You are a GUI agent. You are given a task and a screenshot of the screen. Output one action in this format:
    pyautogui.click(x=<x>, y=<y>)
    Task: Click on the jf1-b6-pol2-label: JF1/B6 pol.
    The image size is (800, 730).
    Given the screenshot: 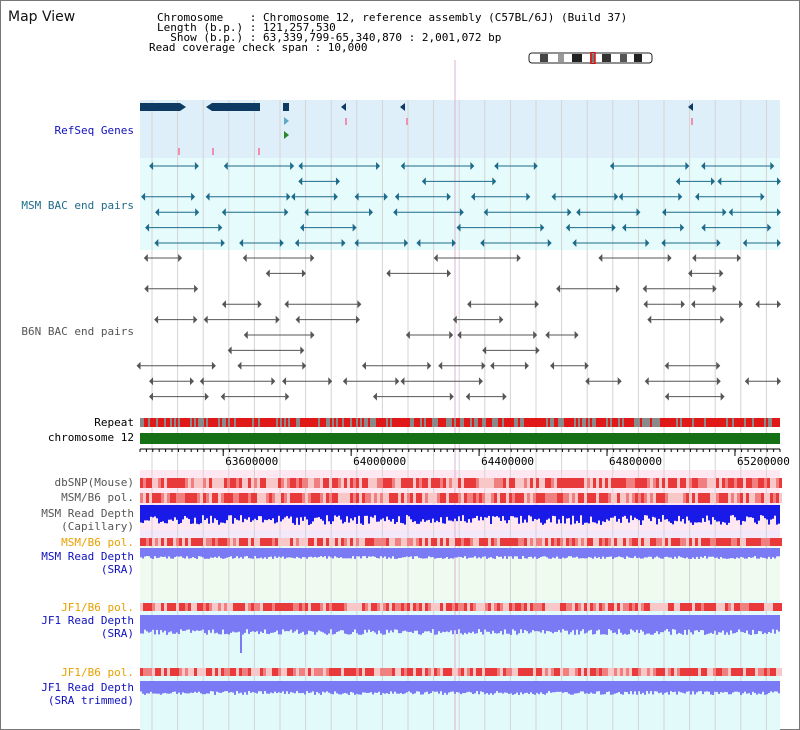 What is the action you would take?
    pyautogui.click(x=97, y=672)
    